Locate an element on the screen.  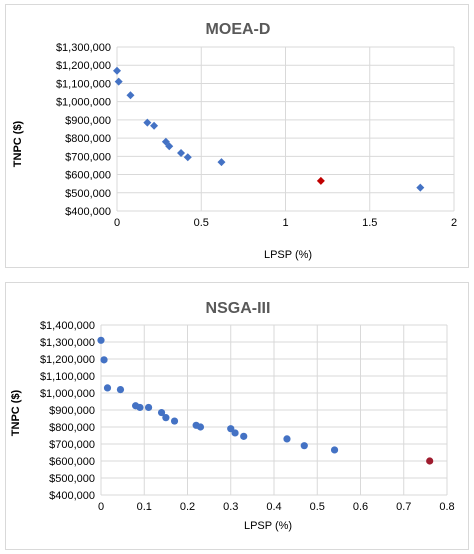
x-tick-label: 0.1 is located at coordinates (144, 507).